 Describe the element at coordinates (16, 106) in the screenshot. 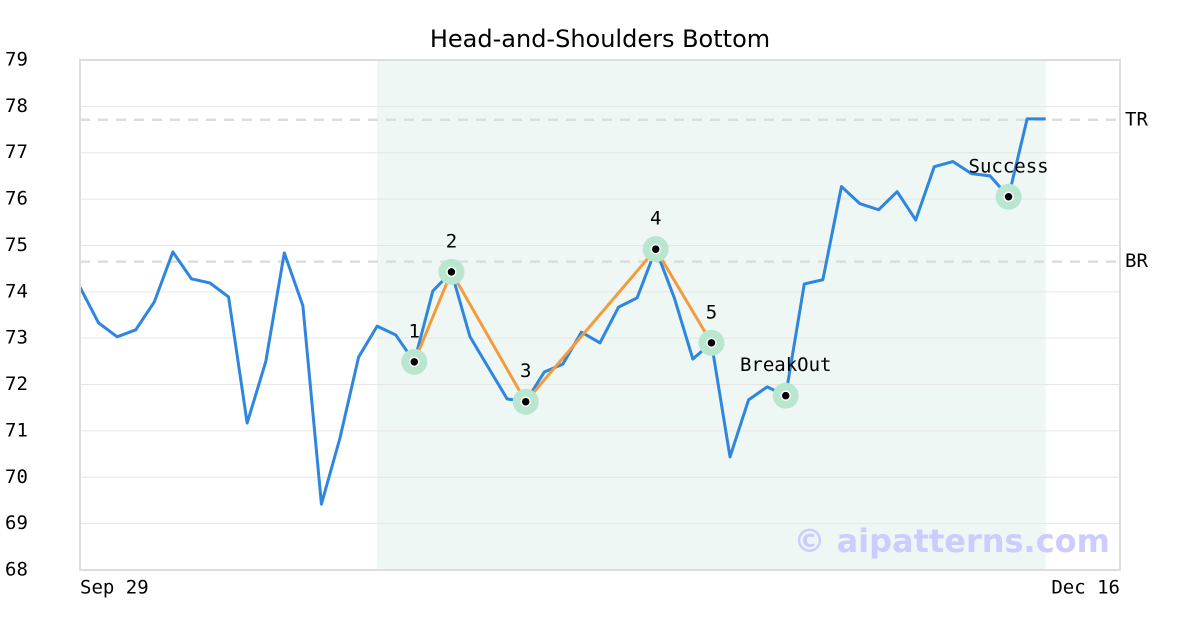

I see `y-tick-label: 78` at that location.